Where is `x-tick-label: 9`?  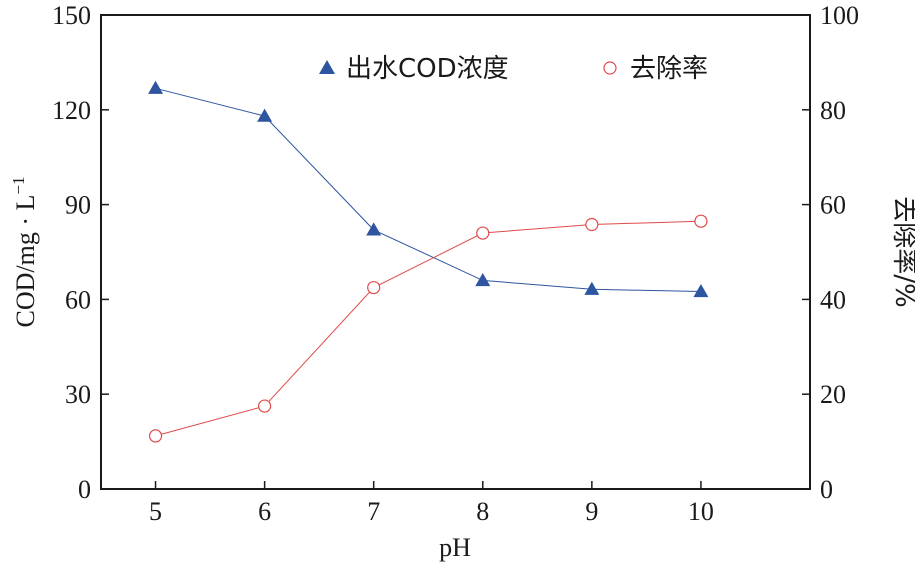
x-tick-label: 9 is located at coordinates (591, 511).